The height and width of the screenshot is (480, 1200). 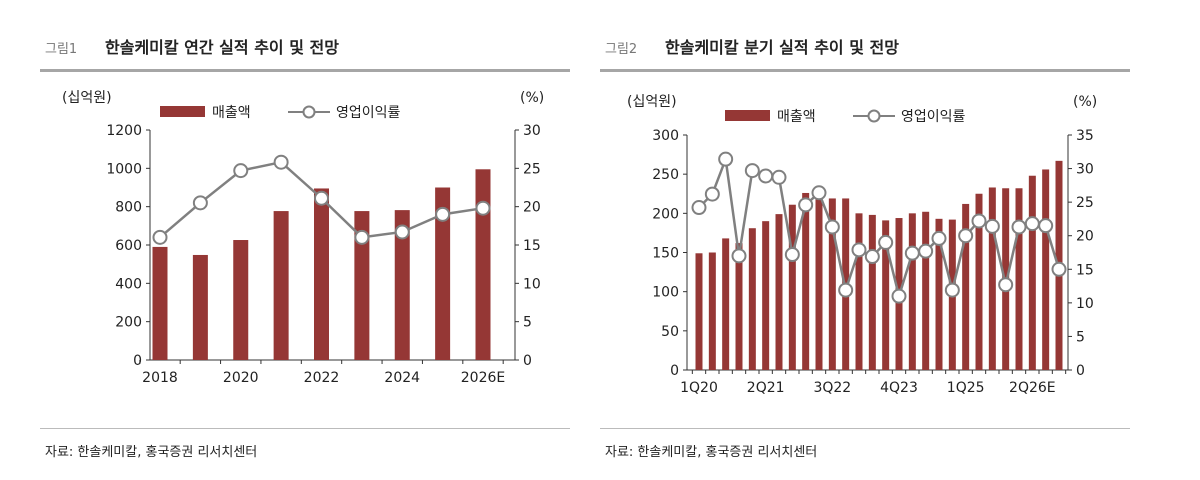 What do you see at coordinates (926, 251) in the screenshot?
I see `margin-point-2Q24` at bounding box center [926, 251].